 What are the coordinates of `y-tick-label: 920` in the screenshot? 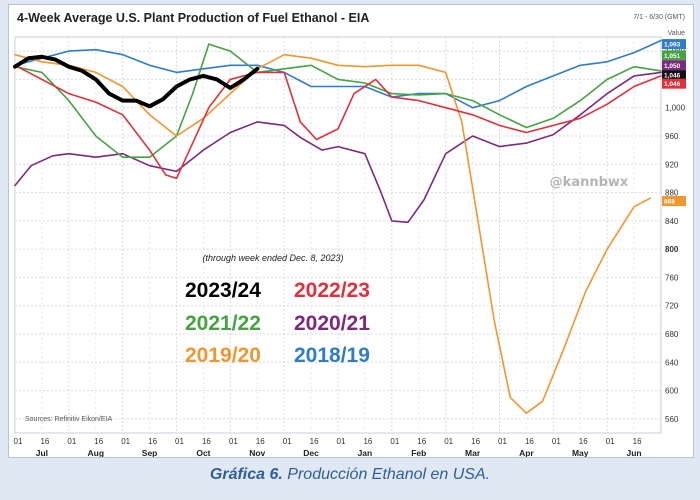 It's located at (672, 164).